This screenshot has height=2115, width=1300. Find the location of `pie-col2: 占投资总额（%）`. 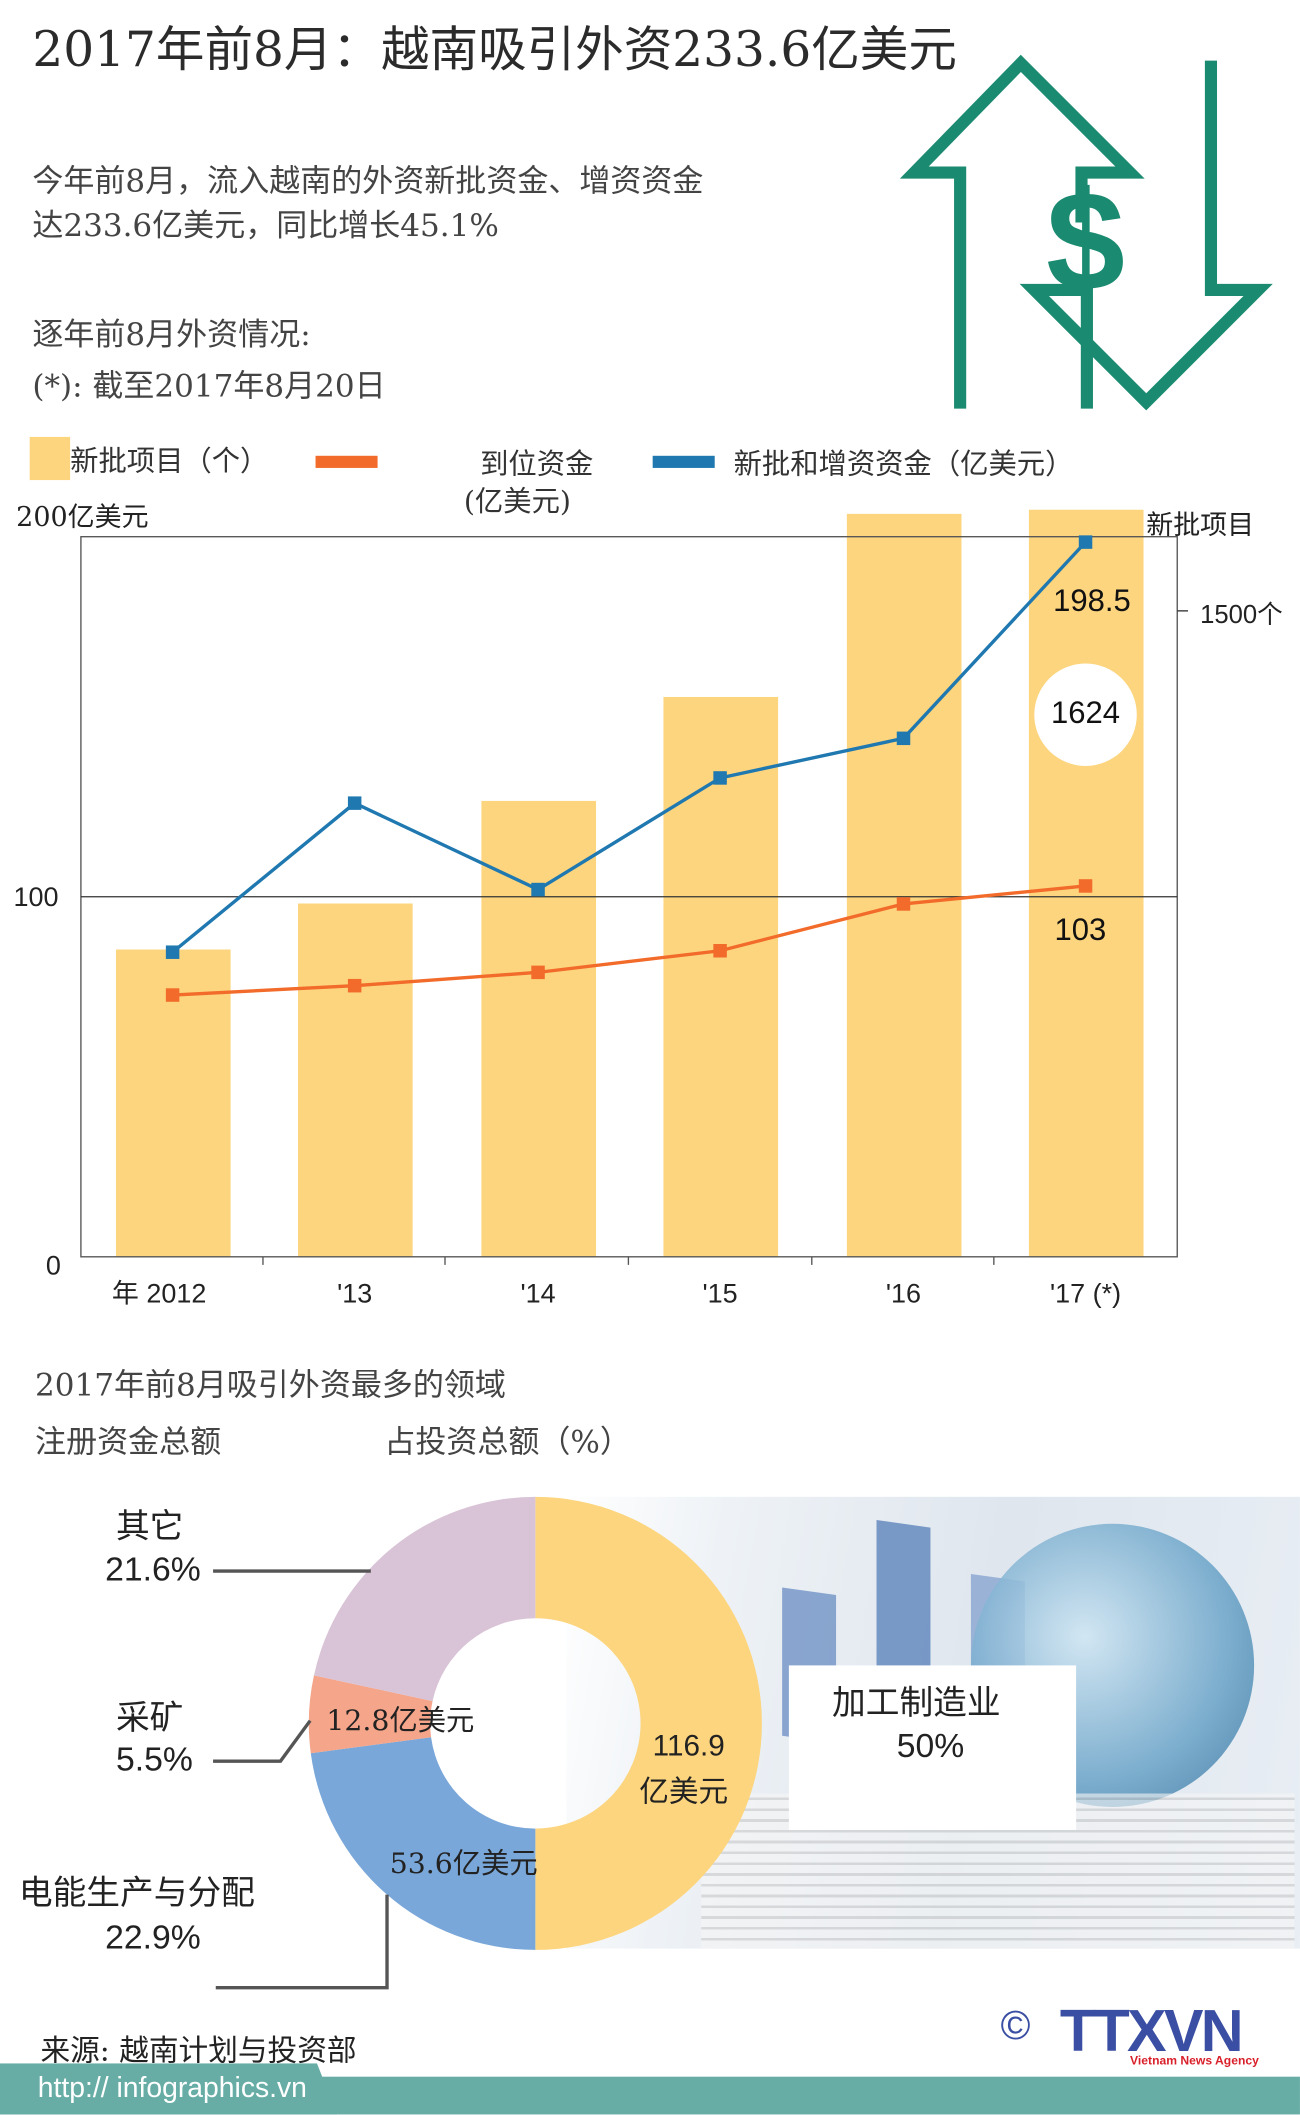

pie-col2: 占投资总额（%） is located at coordinates (507, 1443).